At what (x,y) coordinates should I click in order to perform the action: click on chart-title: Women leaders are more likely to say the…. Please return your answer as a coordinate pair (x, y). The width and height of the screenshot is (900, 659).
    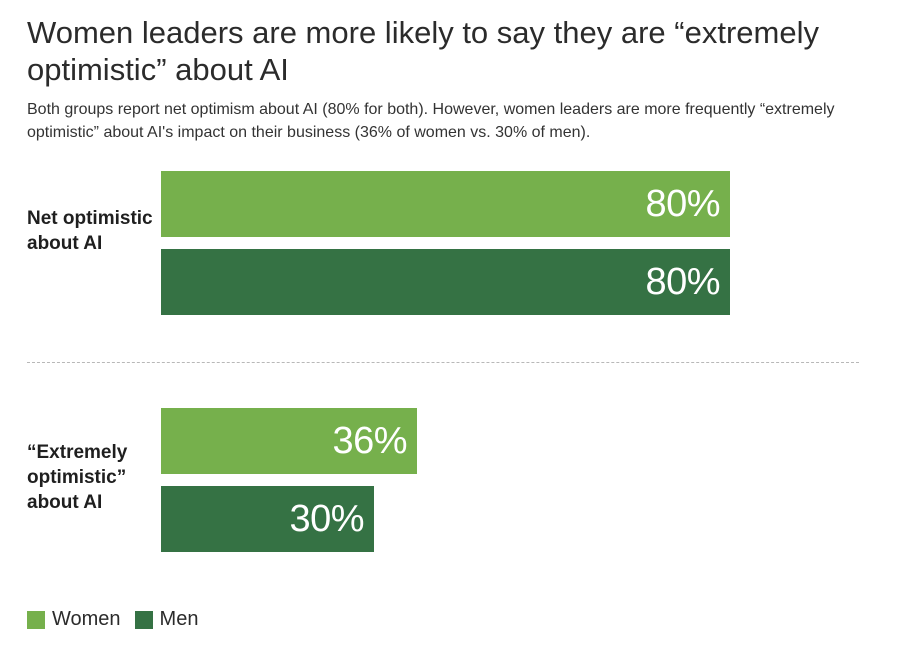
    Looking at the image, I should click on (423, 51).